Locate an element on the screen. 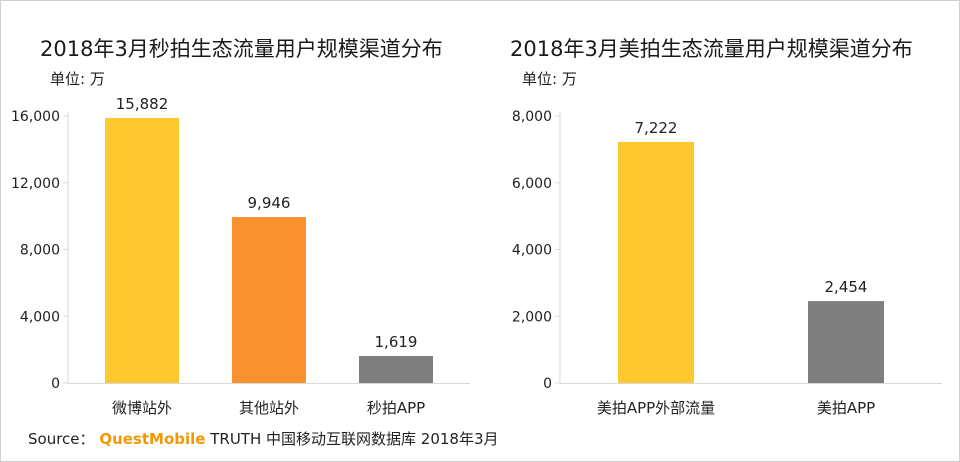 Image resolution: width=960 pixels, height=462 pixels. source-brand: QuestMobile is located at coordinates (152, 439).